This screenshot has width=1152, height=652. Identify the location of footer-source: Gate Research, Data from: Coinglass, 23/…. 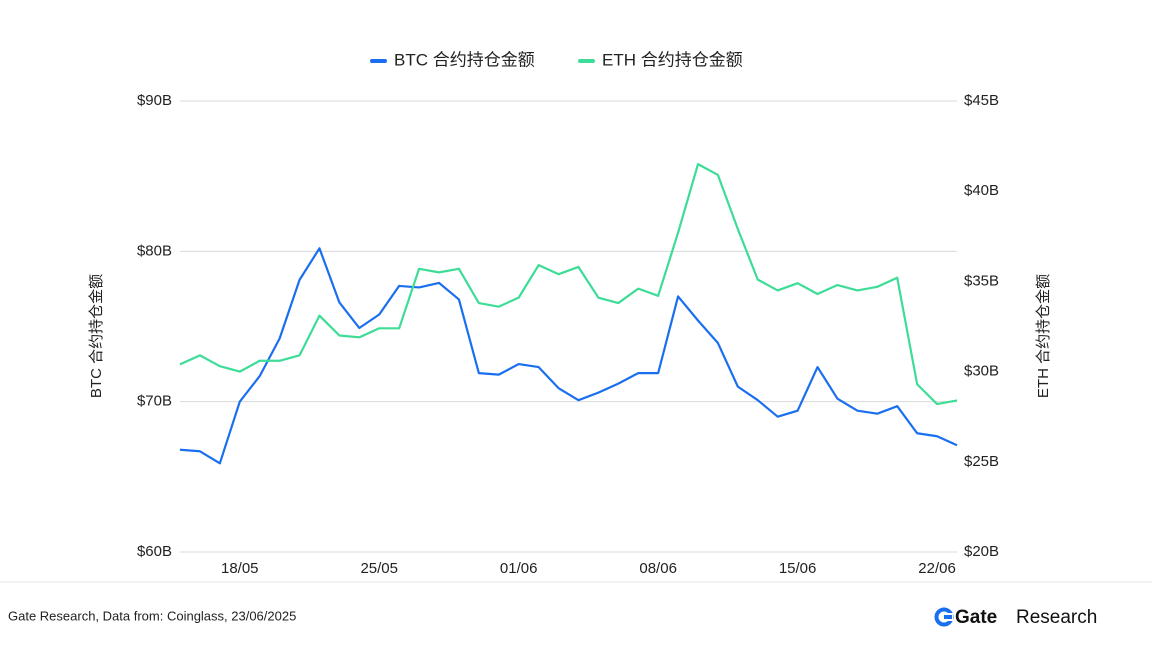
(152, 615).